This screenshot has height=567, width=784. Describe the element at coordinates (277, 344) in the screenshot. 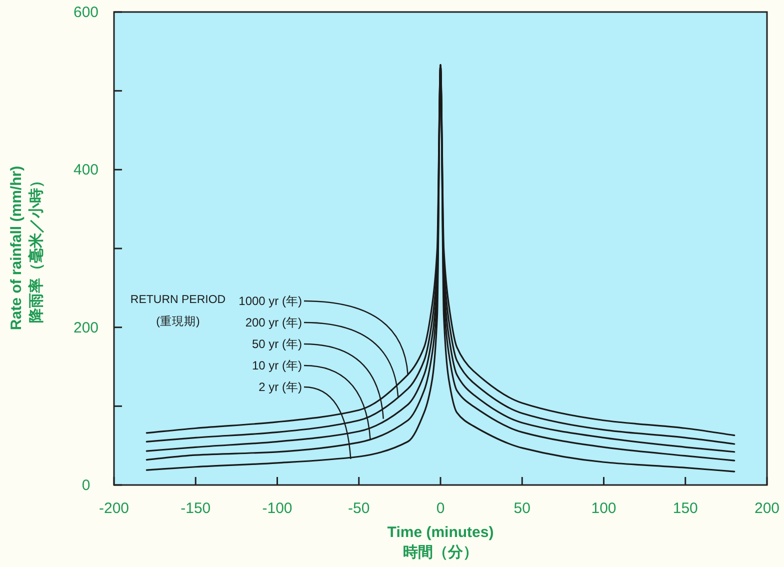

I see `annotation: 50 yr (年)` at that location.